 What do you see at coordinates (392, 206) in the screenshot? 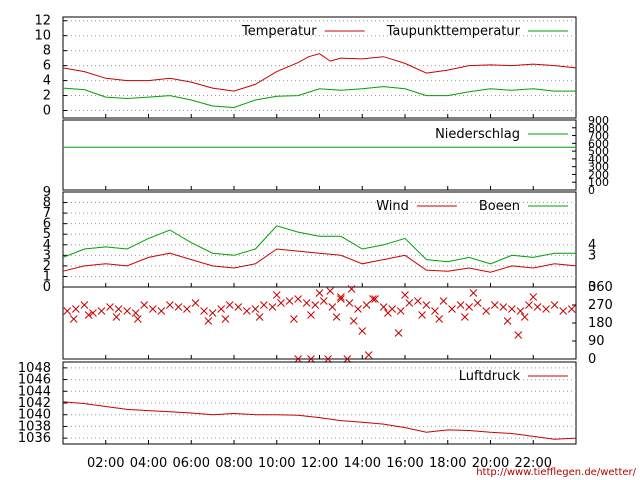
I see `wind-legend-label: Wind` at bounding box center [392, 206].